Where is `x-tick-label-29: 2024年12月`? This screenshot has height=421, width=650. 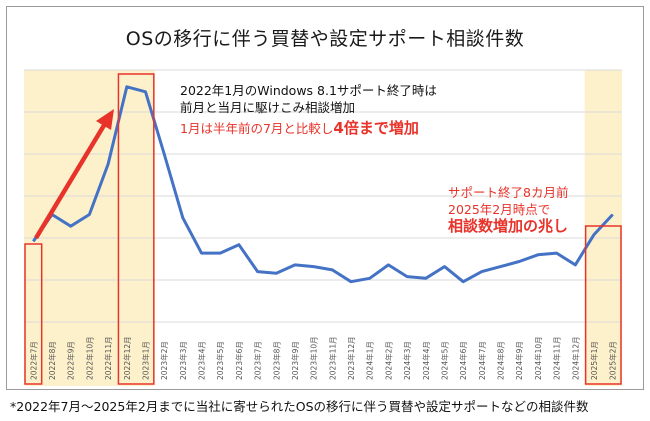 x-tick-label-29: 2024年12月 is located at coordinates (575, 358).